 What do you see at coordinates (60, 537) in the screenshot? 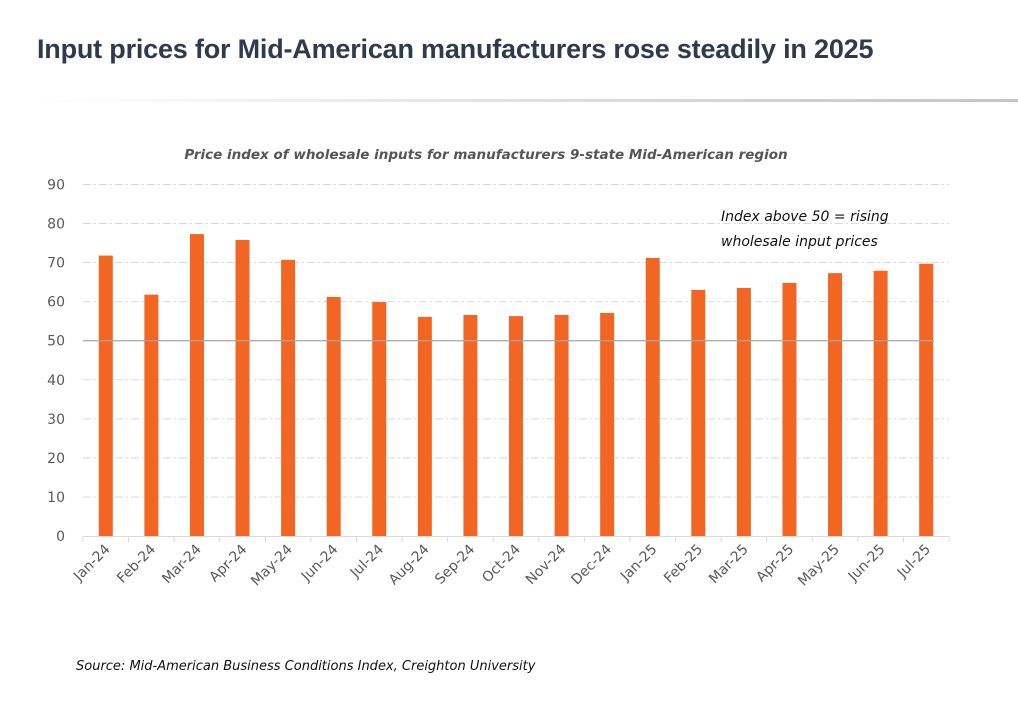
I see `y-tick-label: 0` at bounding box center [60, 537].